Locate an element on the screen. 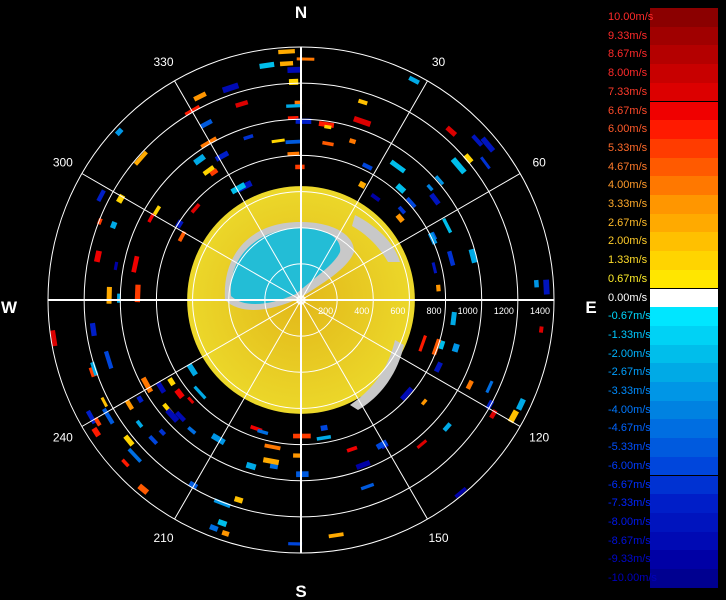 The width and height of the screenshot is (726, 600). colorbar-label: -3.33m/s is located at coordinates (629, 391).